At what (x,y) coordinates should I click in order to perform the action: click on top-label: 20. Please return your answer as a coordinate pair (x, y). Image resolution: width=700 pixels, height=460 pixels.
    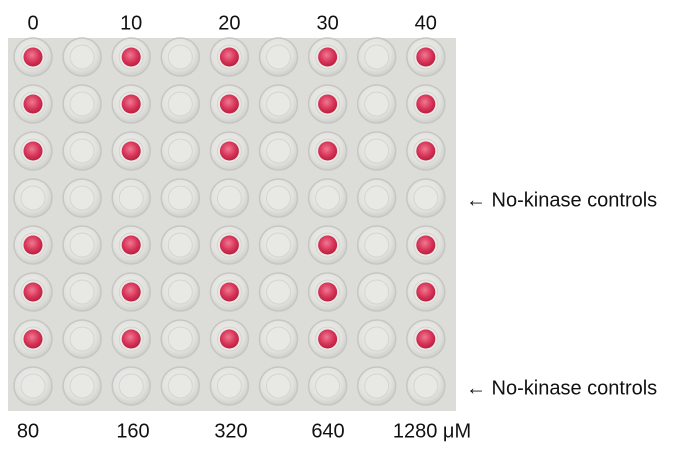
    Looking at the image, I should click on (229, 23).